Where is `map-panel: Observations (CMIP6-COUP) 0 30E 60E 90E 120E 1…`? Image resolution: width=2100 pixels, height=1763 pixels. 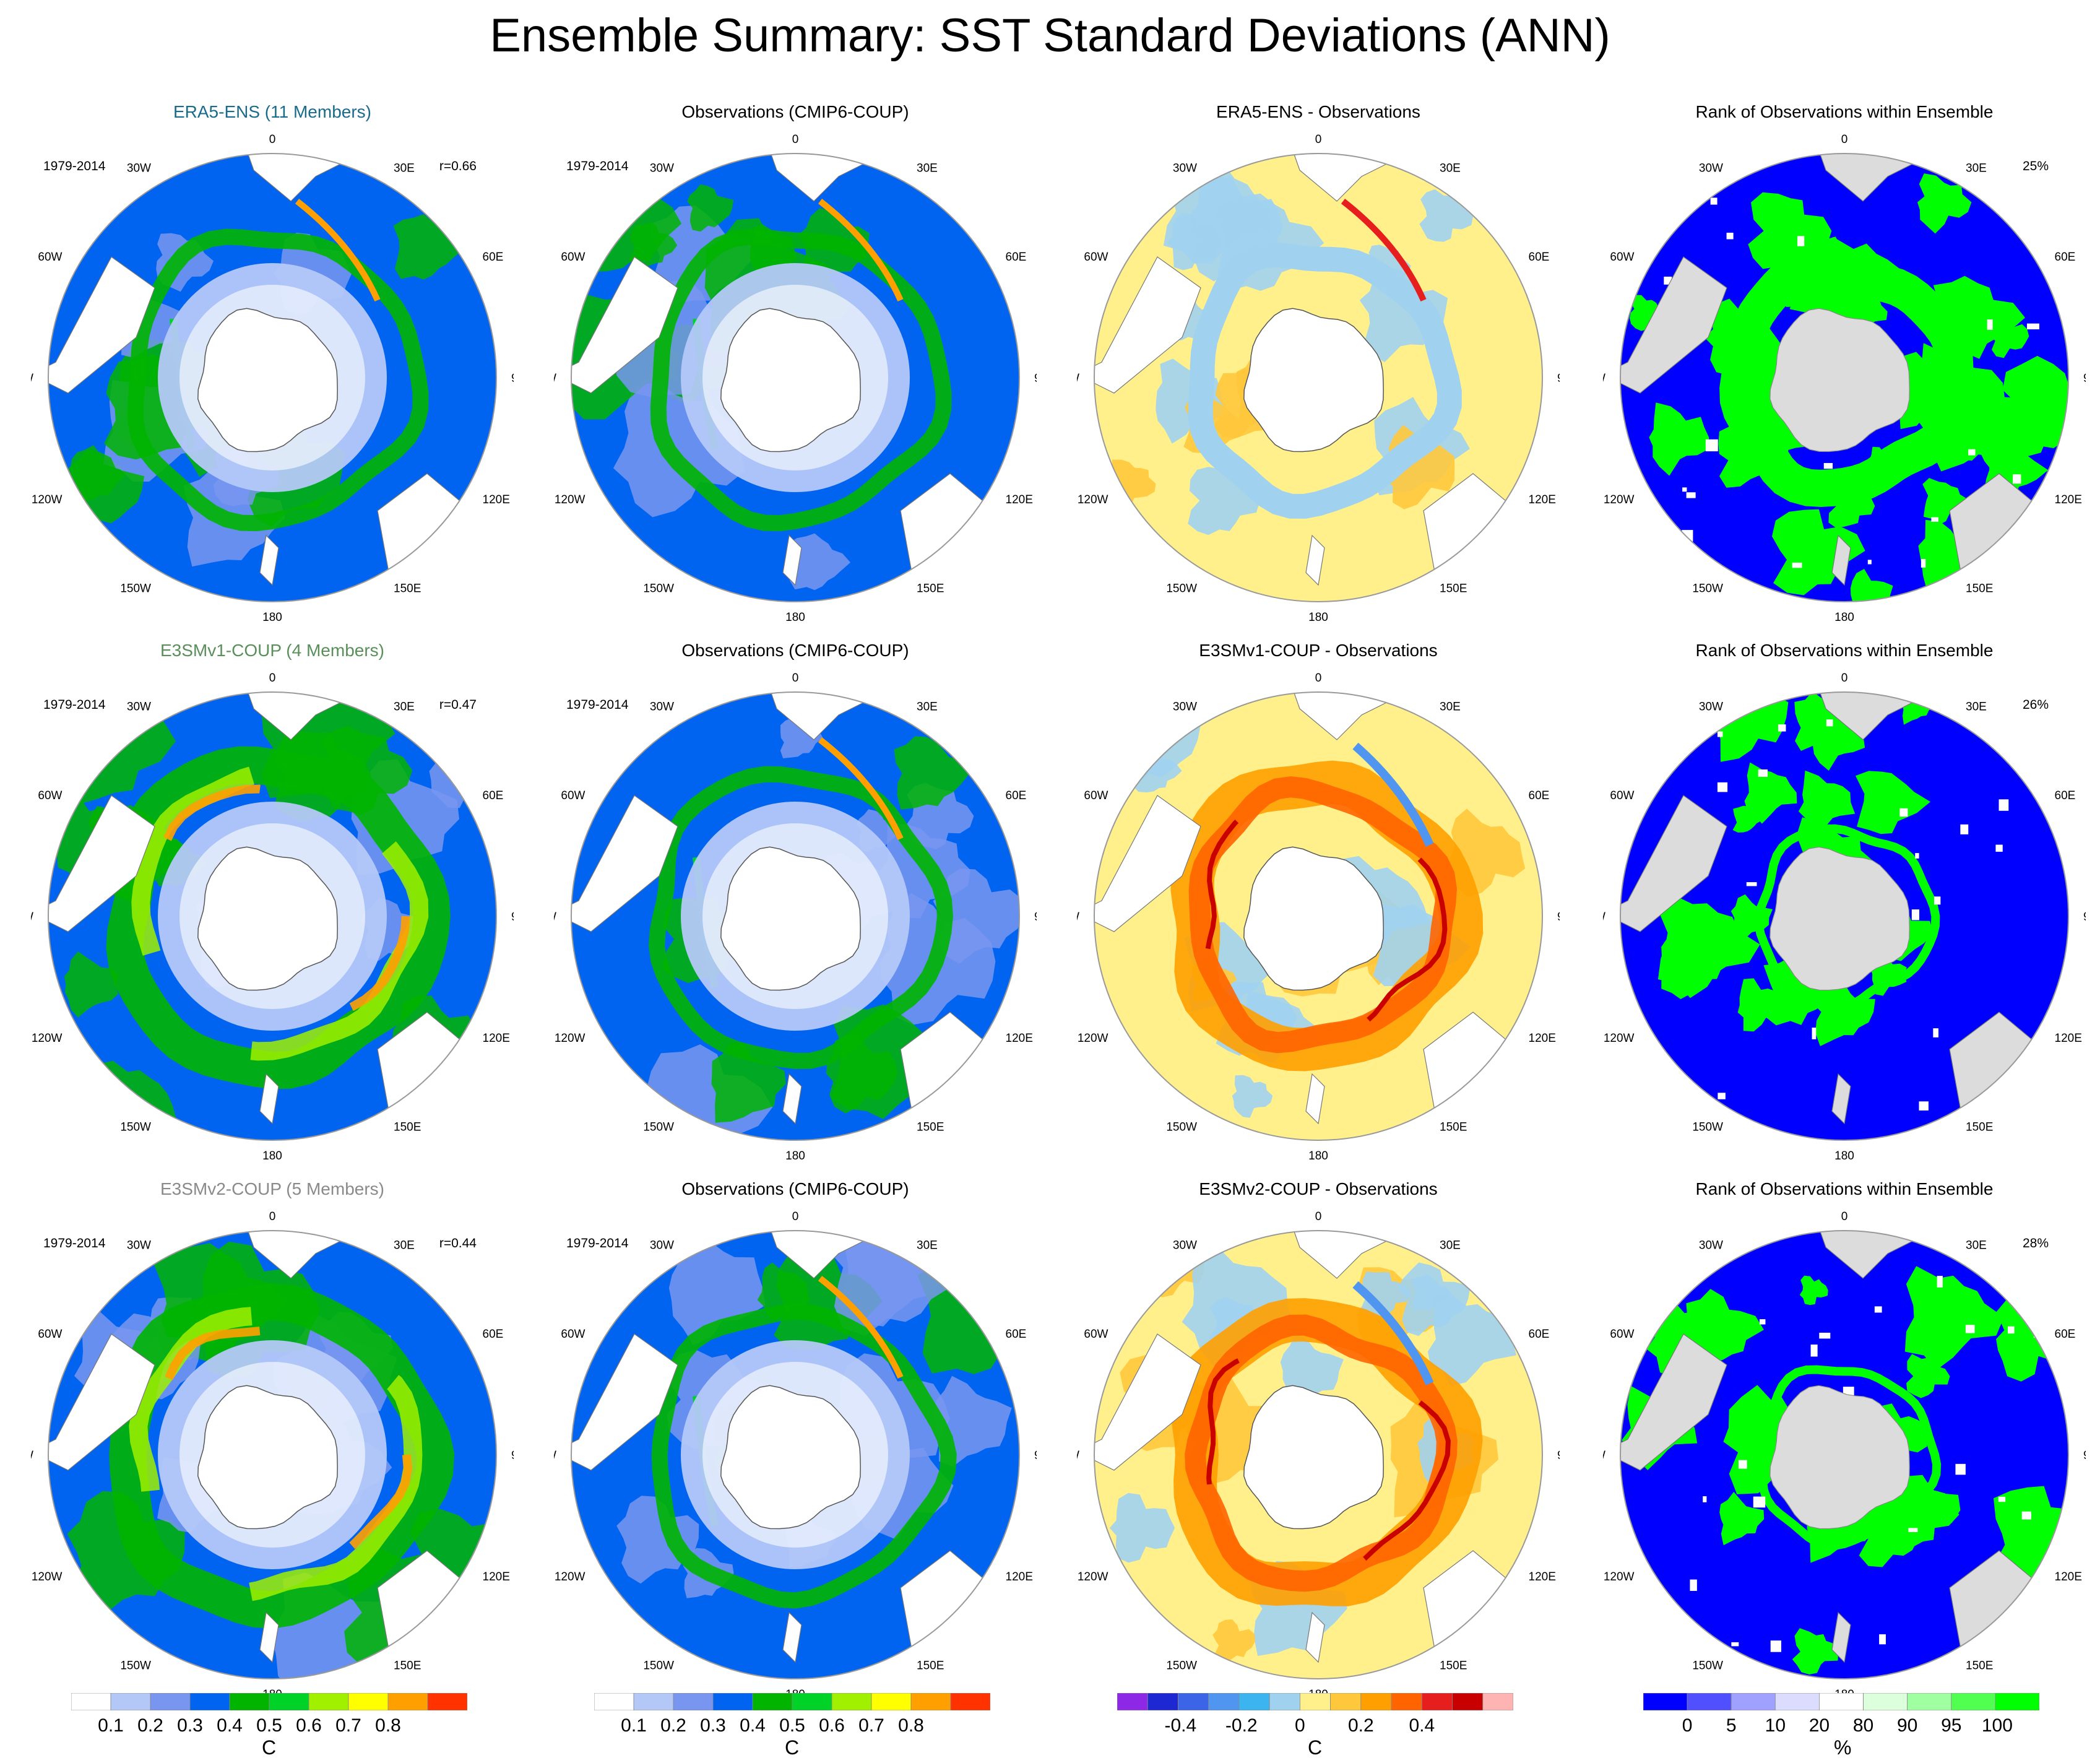 map-panel: Observations (CMIP6-COUP) 0 30E 60E 90E 120E 1… is located at coordinates (795, 368).